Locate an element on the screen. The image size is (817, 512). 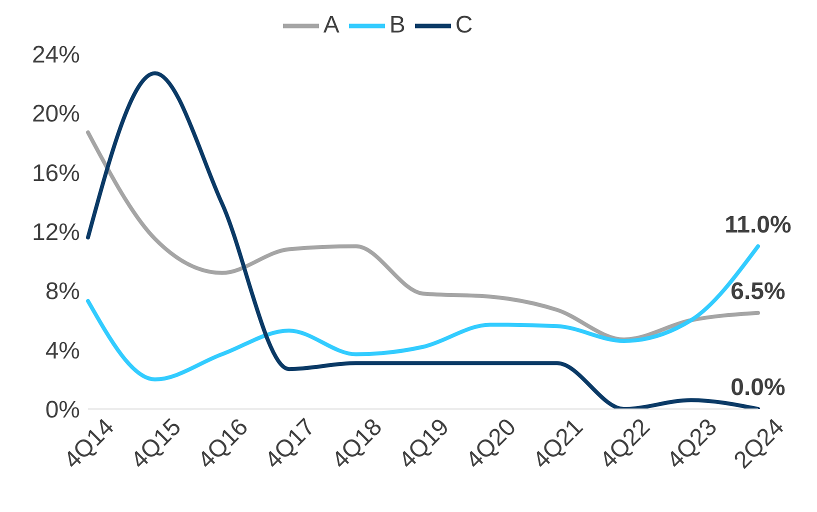
legend-label: C is located at coordinates (464, 24).